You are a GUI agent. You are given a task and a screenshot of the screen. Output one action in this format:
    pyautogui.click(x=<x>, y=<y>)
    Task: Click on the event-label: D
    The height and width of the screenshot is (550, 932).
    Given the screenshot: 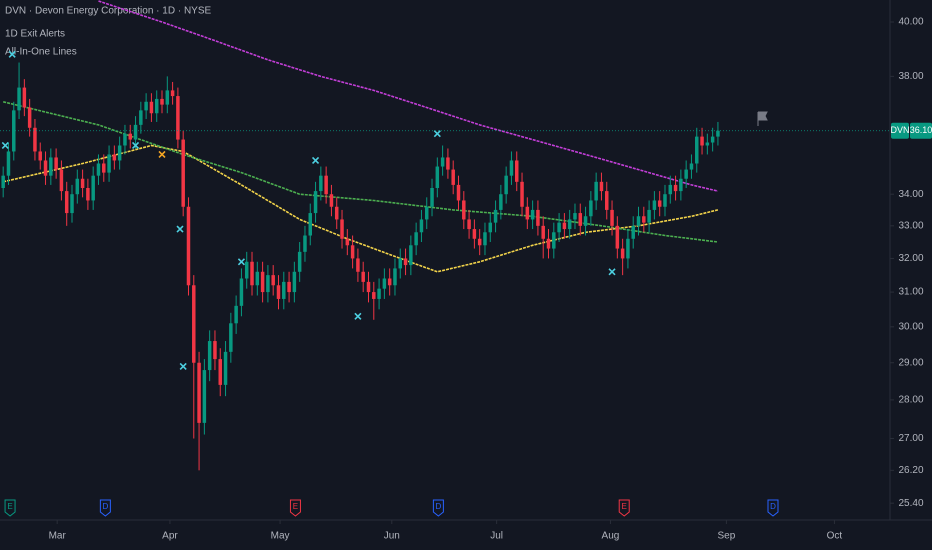 What is the action you would take?
    pyautogui.click(x=773, y=506)
    